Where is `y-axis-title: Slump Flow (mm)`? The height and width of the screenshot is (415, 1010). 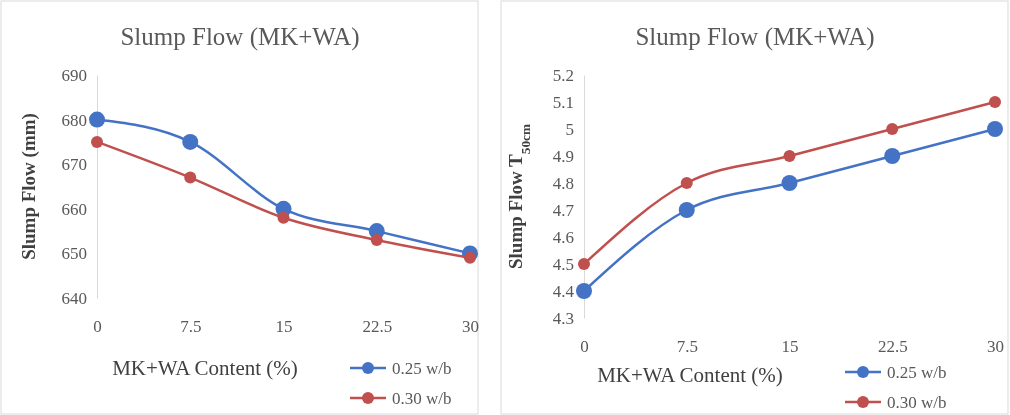 y-axis-title: Slump Flow (mm) is located at coordinates (29, 186).